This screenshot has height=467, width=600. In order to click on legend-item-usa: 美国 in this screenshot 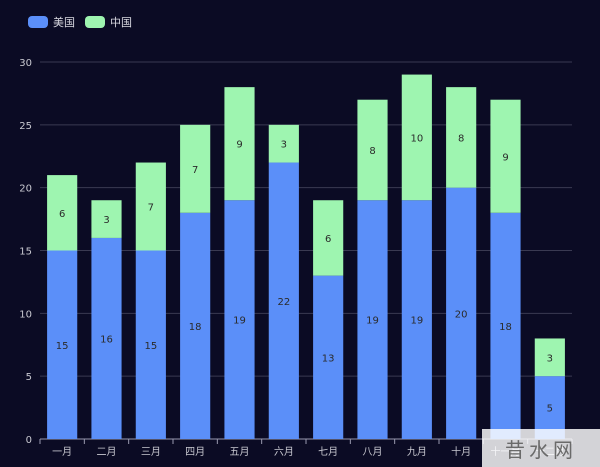, I will do `click(51, 22)`.